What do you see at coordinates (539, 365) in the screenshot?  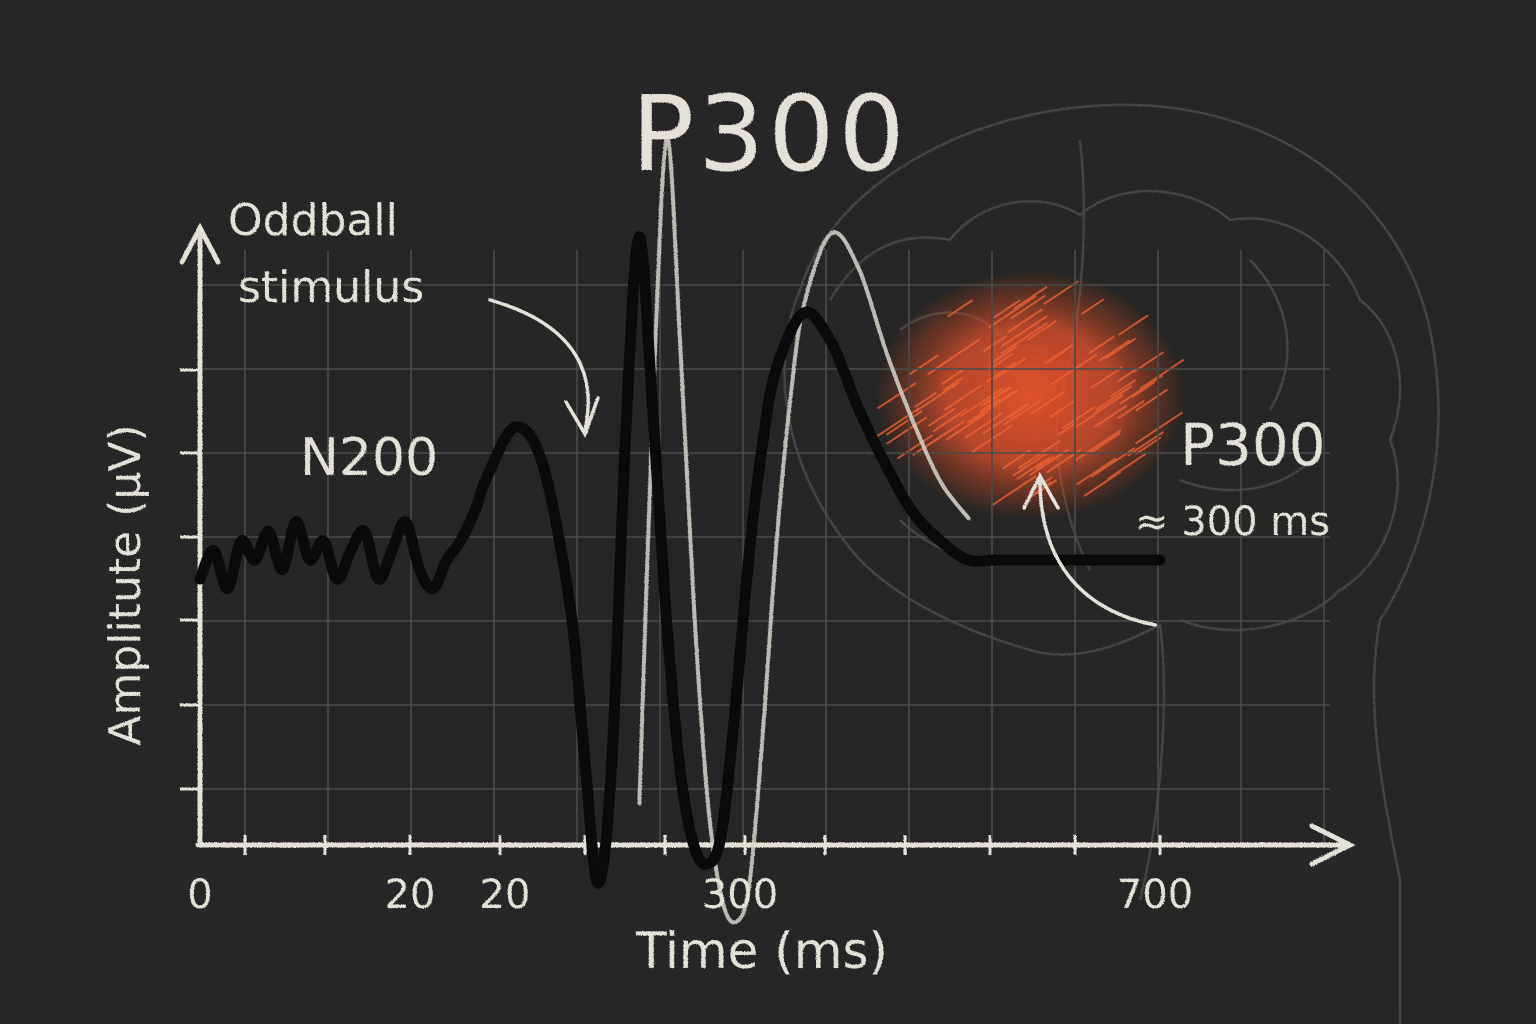 I see `stimulus-arrow-icon` at bounding box center [539, 365].